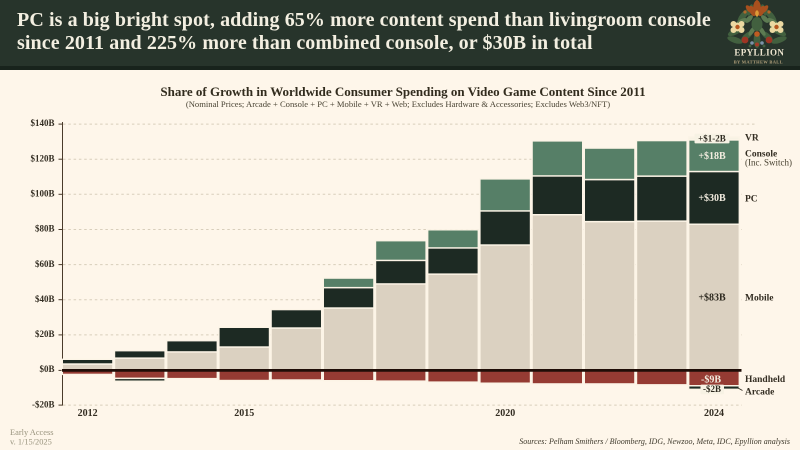 The height and width of the screenshot is (450, 800). I want to click on svg-text: BY MATTHEW BALL, so click(758, 61).